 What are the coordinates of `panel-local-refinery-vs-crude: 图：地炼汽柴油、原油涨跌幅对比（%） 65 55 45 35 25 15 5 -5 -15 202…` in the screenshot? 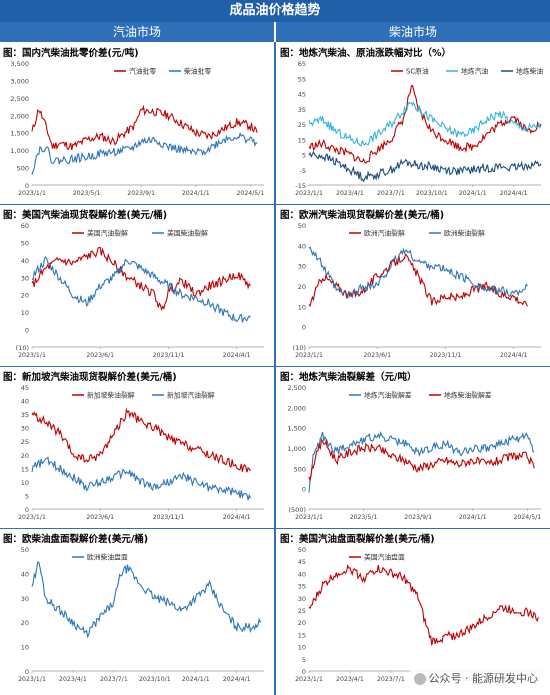 It's located at (413, 123).